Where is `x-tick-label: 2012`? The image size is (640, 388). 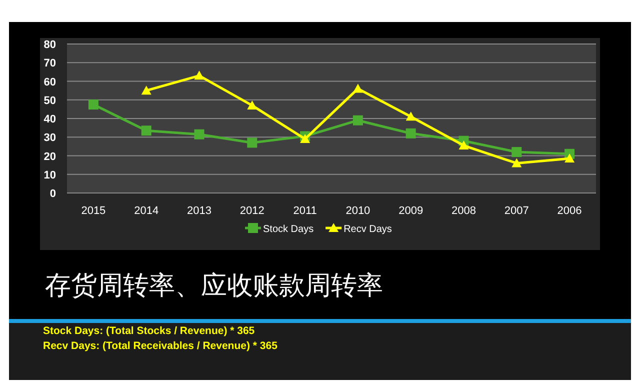 x-tick-label: 2012 is located at coordinates (252, 211).